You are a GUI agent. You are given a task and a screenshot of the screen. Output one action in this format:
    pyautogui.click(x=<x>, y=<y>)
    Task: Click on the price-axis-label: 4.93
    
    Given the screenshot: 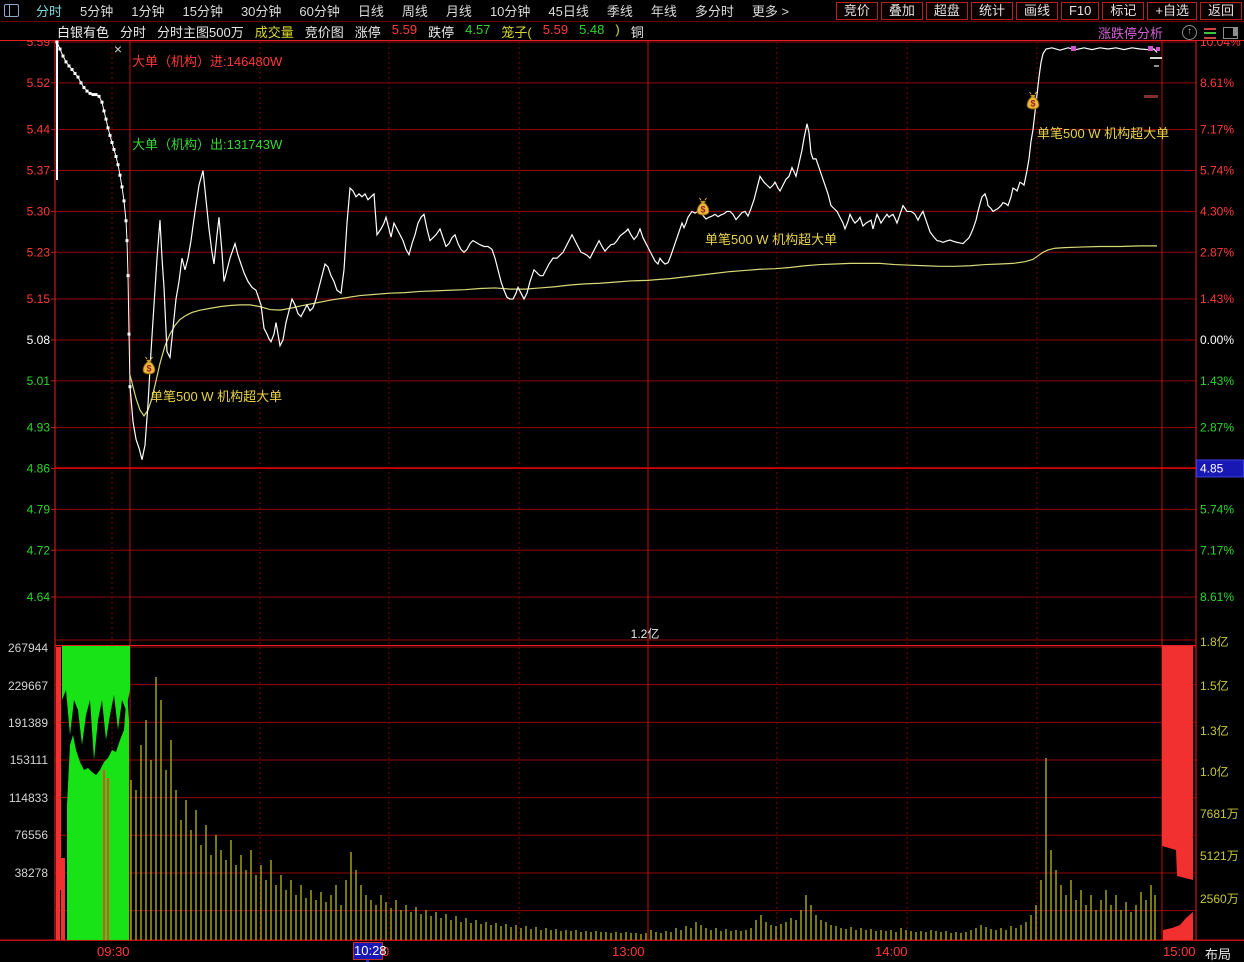 What is the action you would take?
    pyautogui.click(x=39, y=428)
    